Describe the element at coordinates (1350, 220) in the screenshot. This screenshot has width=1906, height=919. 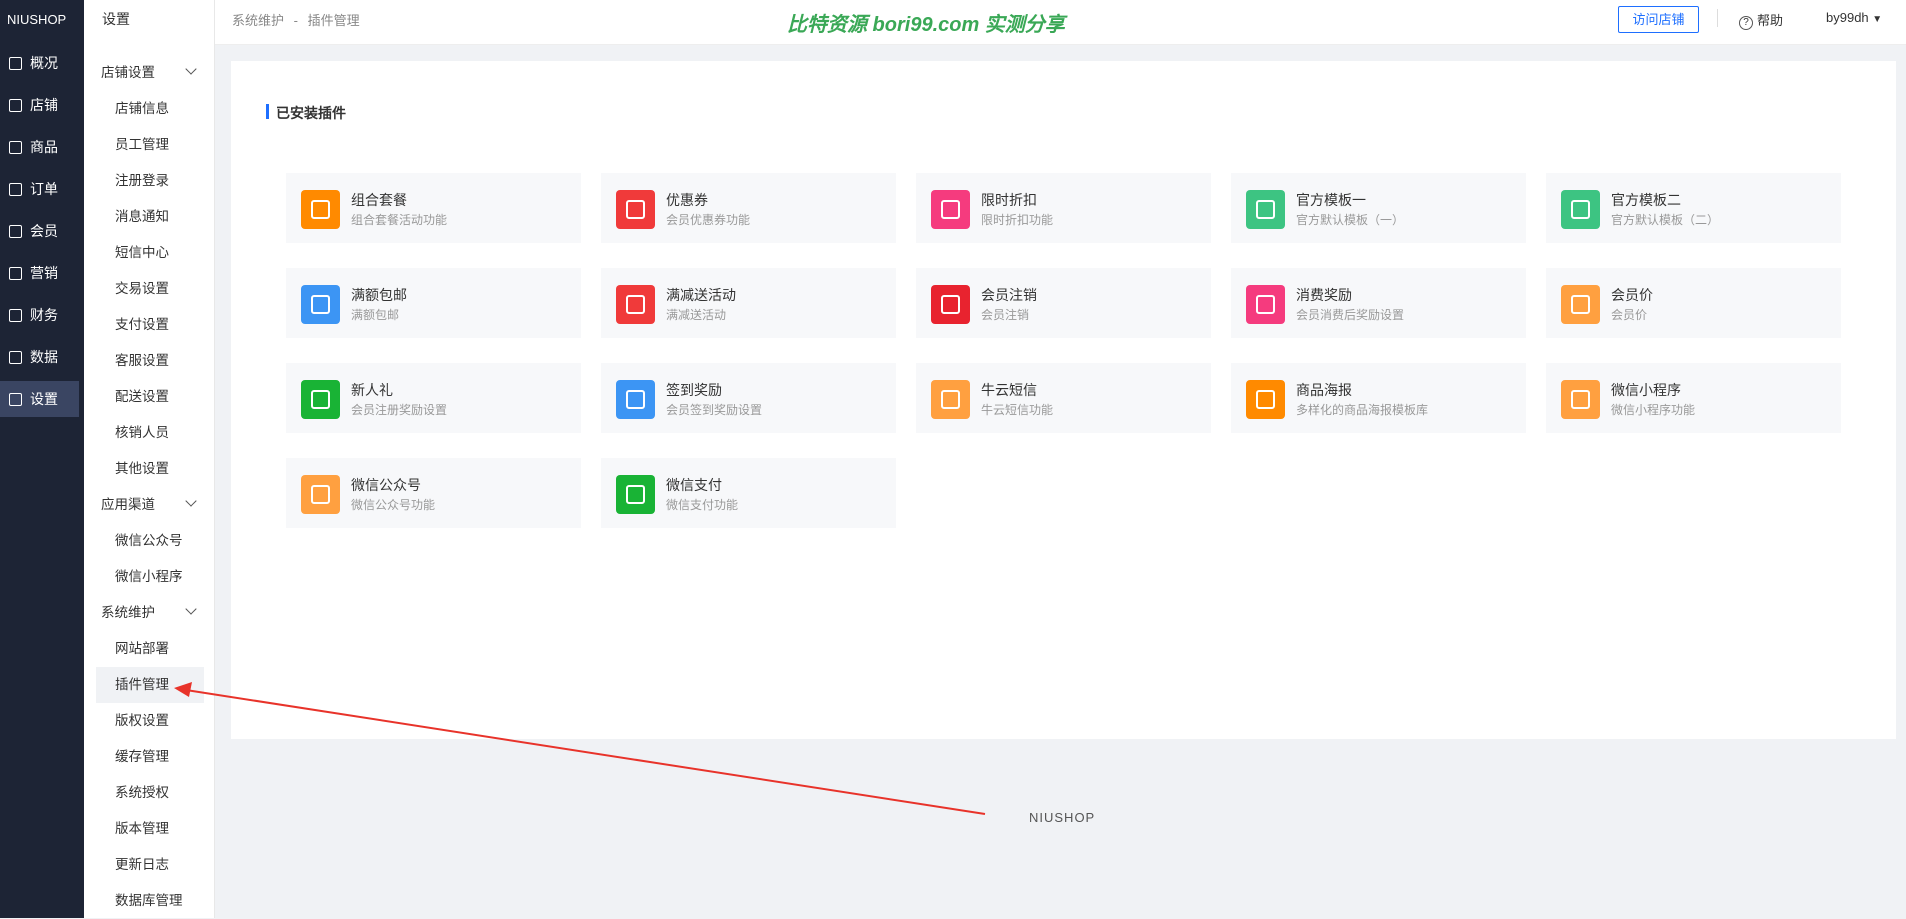
I see `plugin-desc: 官方默认模板（一）` at that location.